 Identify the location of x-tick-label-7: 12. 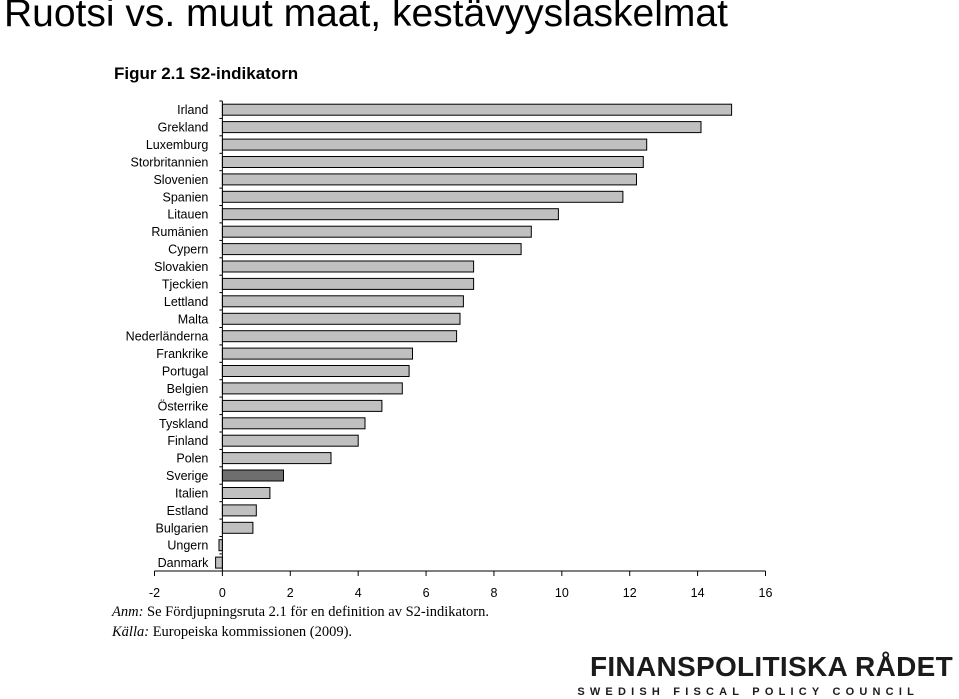
(630, 593).